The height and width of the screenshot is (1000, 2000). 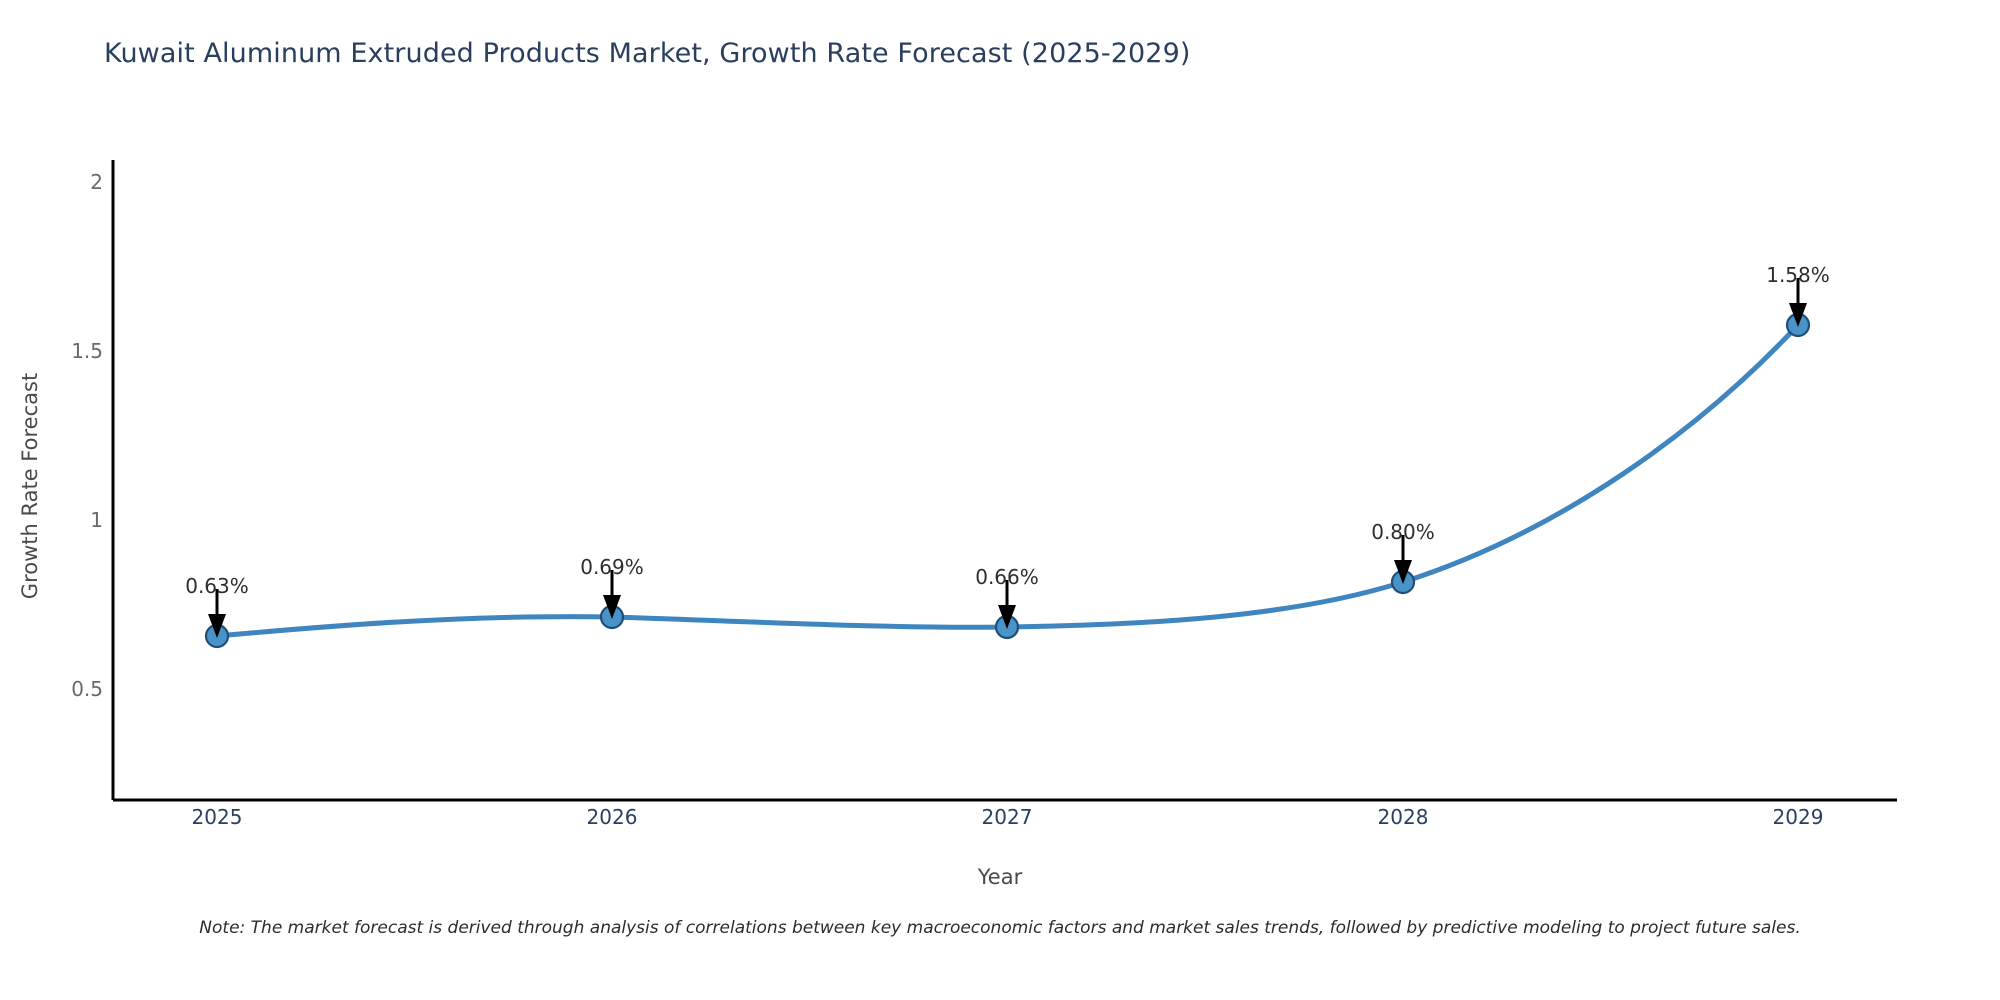 I want to click on annotation-arrow-2026, so click(x=612, y=594).